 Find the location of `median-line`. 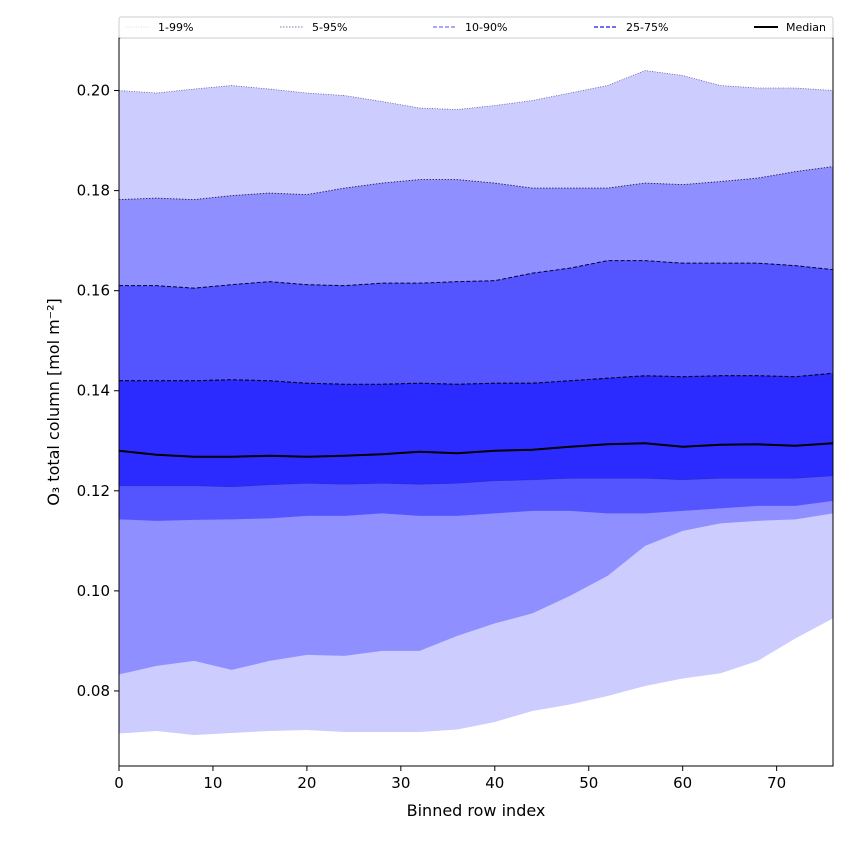

median-line is located at coordinates (476, 450).